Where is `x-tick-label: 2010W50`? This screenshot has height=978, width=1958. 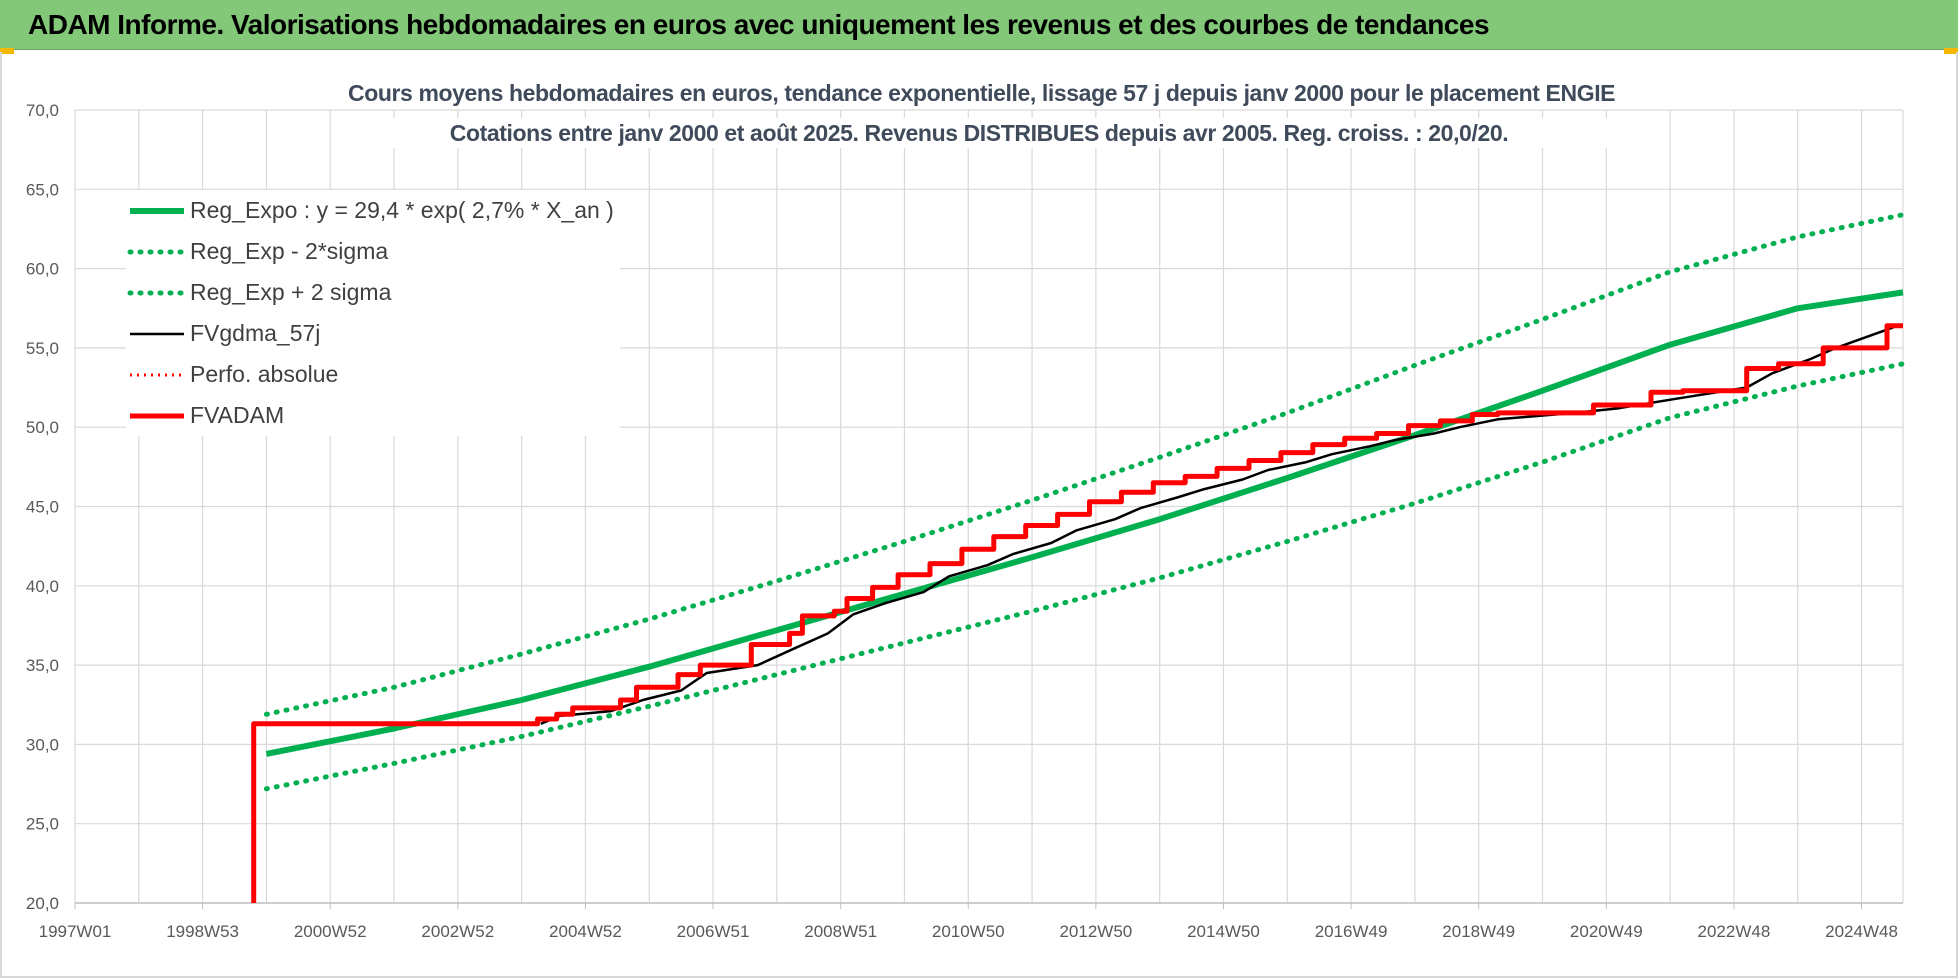
x-tick-label: 2010W50 is located at coordinates (968, 931).